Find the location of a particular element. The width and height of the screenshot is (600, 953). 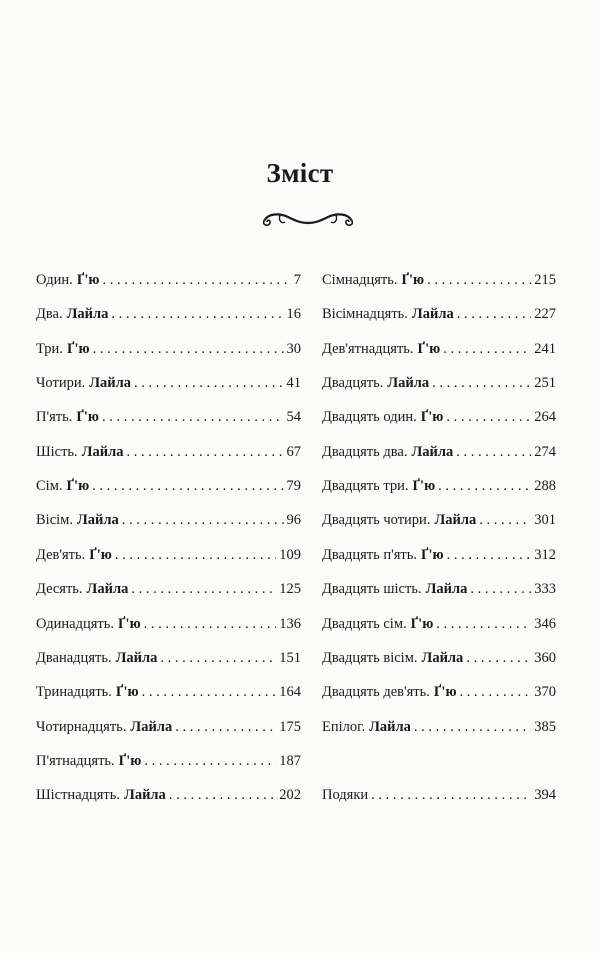

chapter-title: Дев'ять. is located at coordinates (61, 554).